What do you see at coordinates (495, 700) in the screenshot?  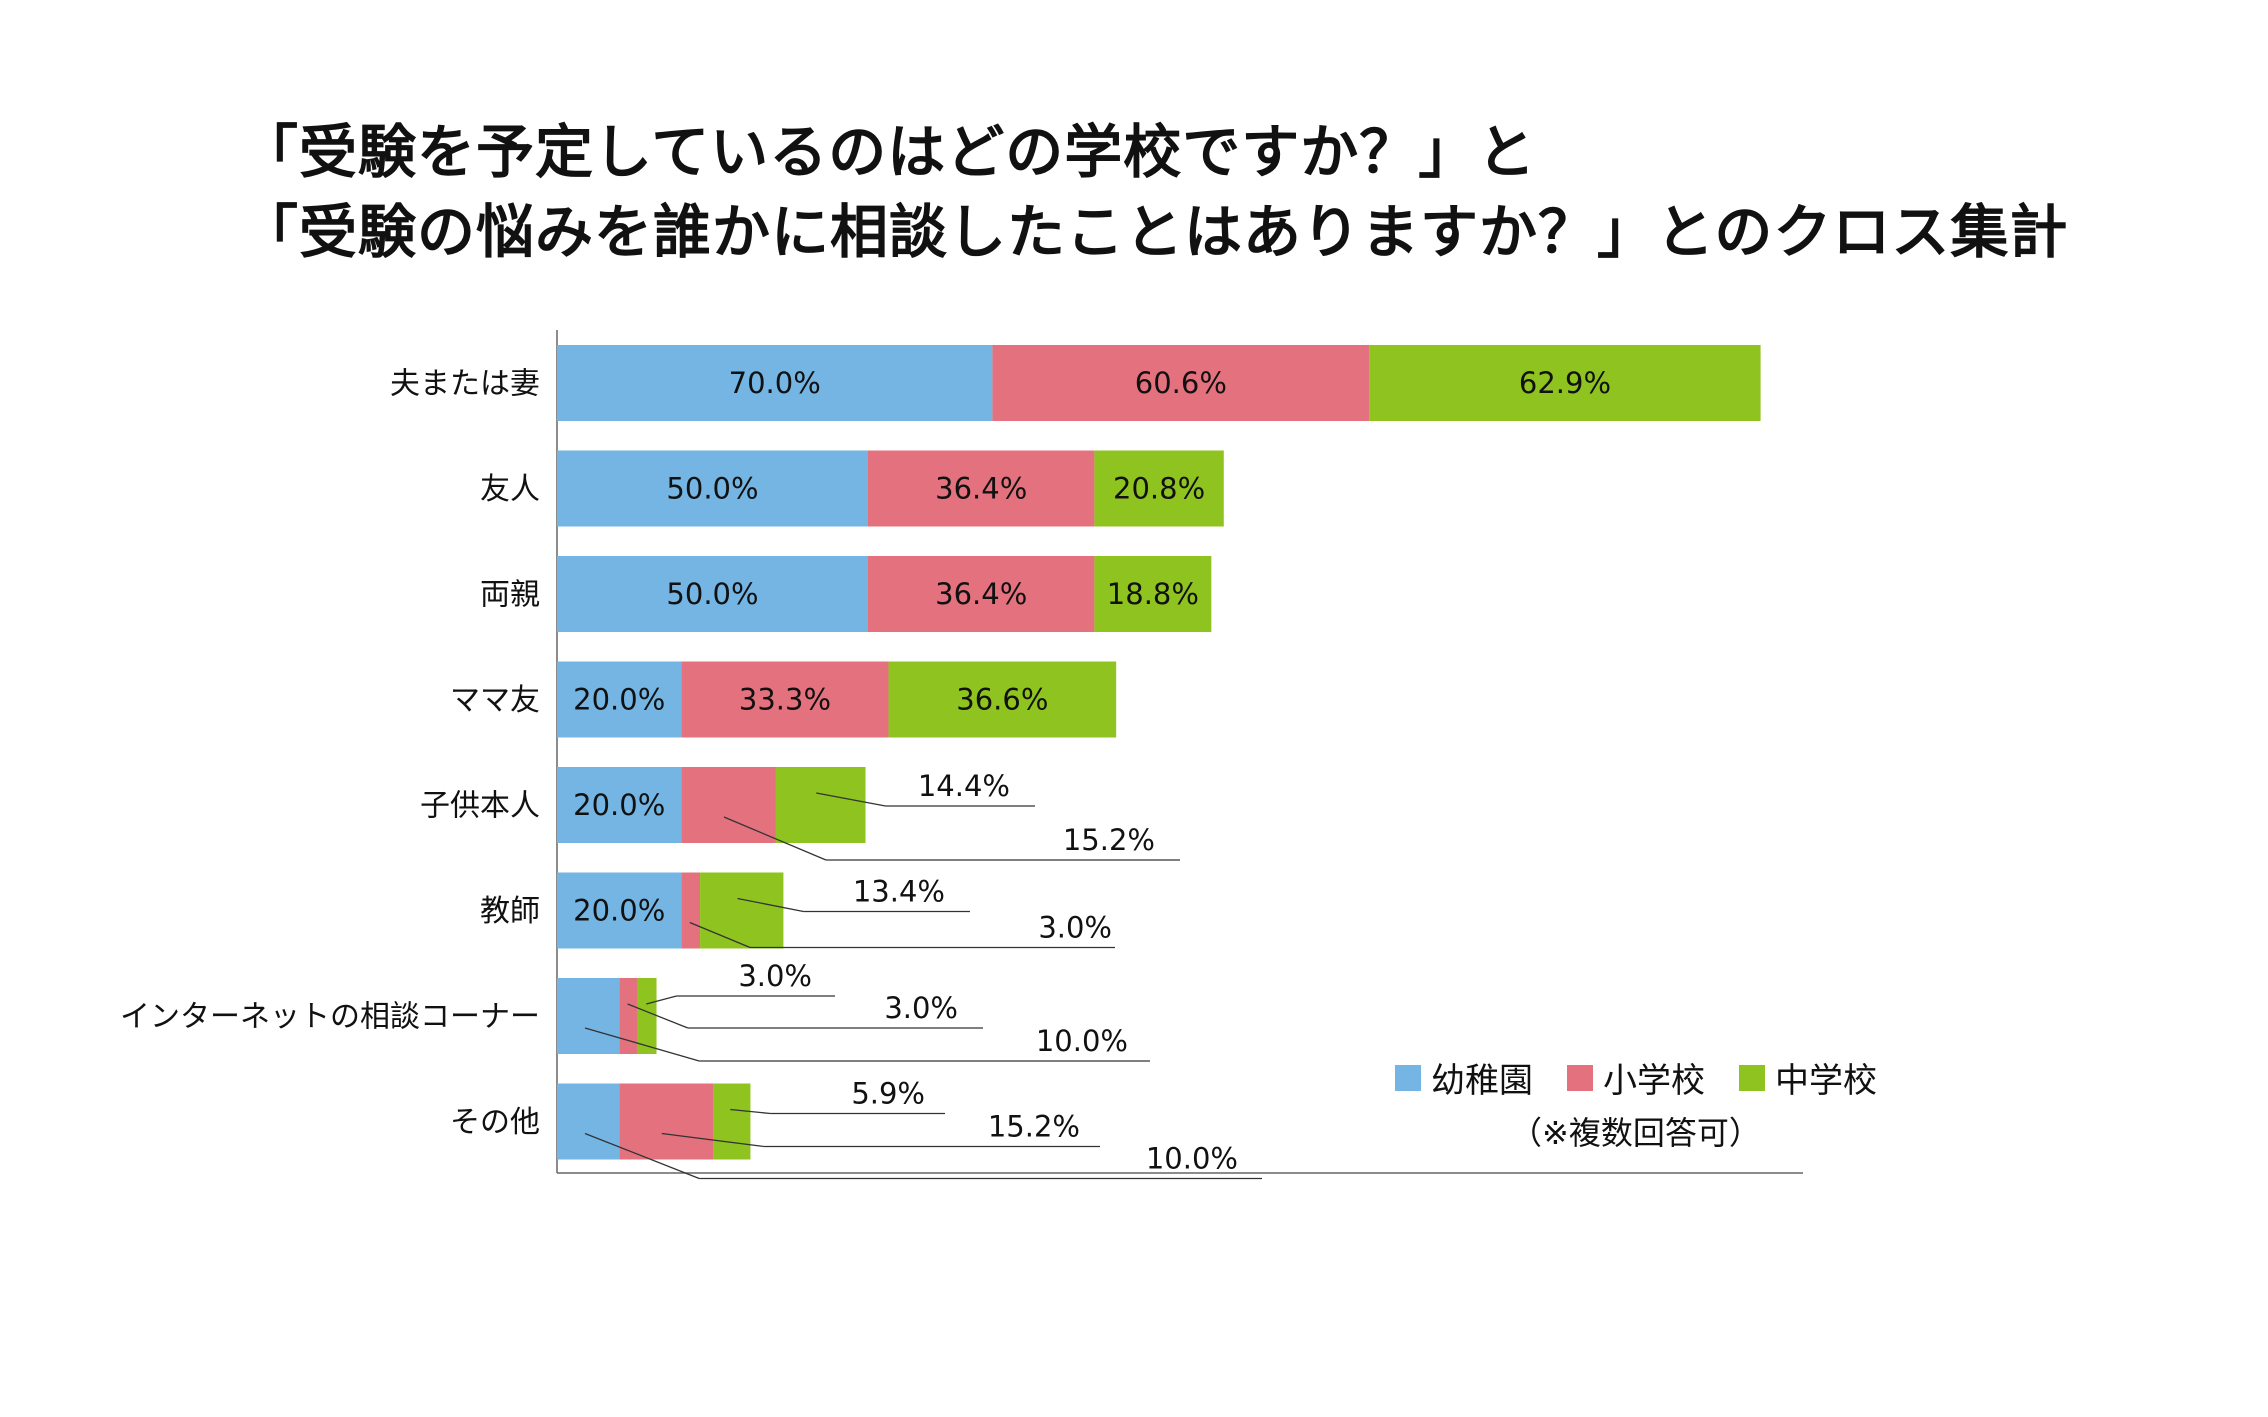 I see `category-label-3: ママ友` at bounding box center [495, 700].